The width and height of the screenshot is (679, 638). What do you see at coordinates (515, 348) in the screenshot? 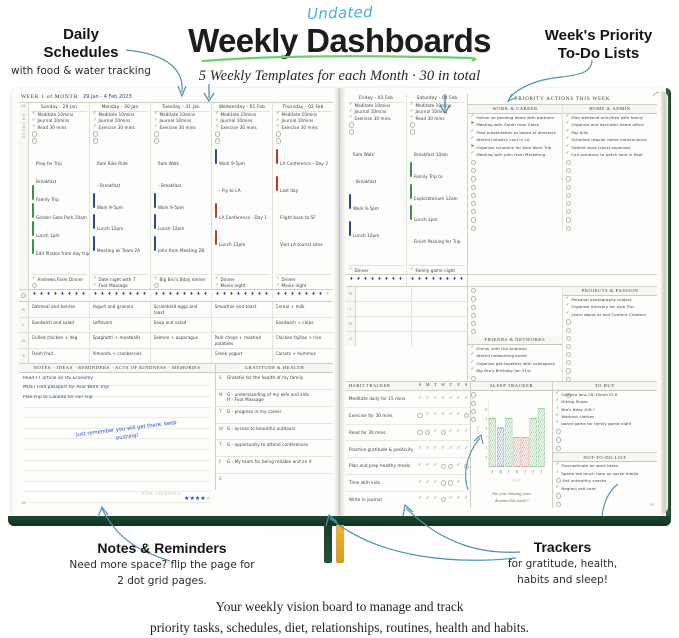
I see `friend-item: ✓ Dinner with the Andrews` at bounding box center [515, 348].